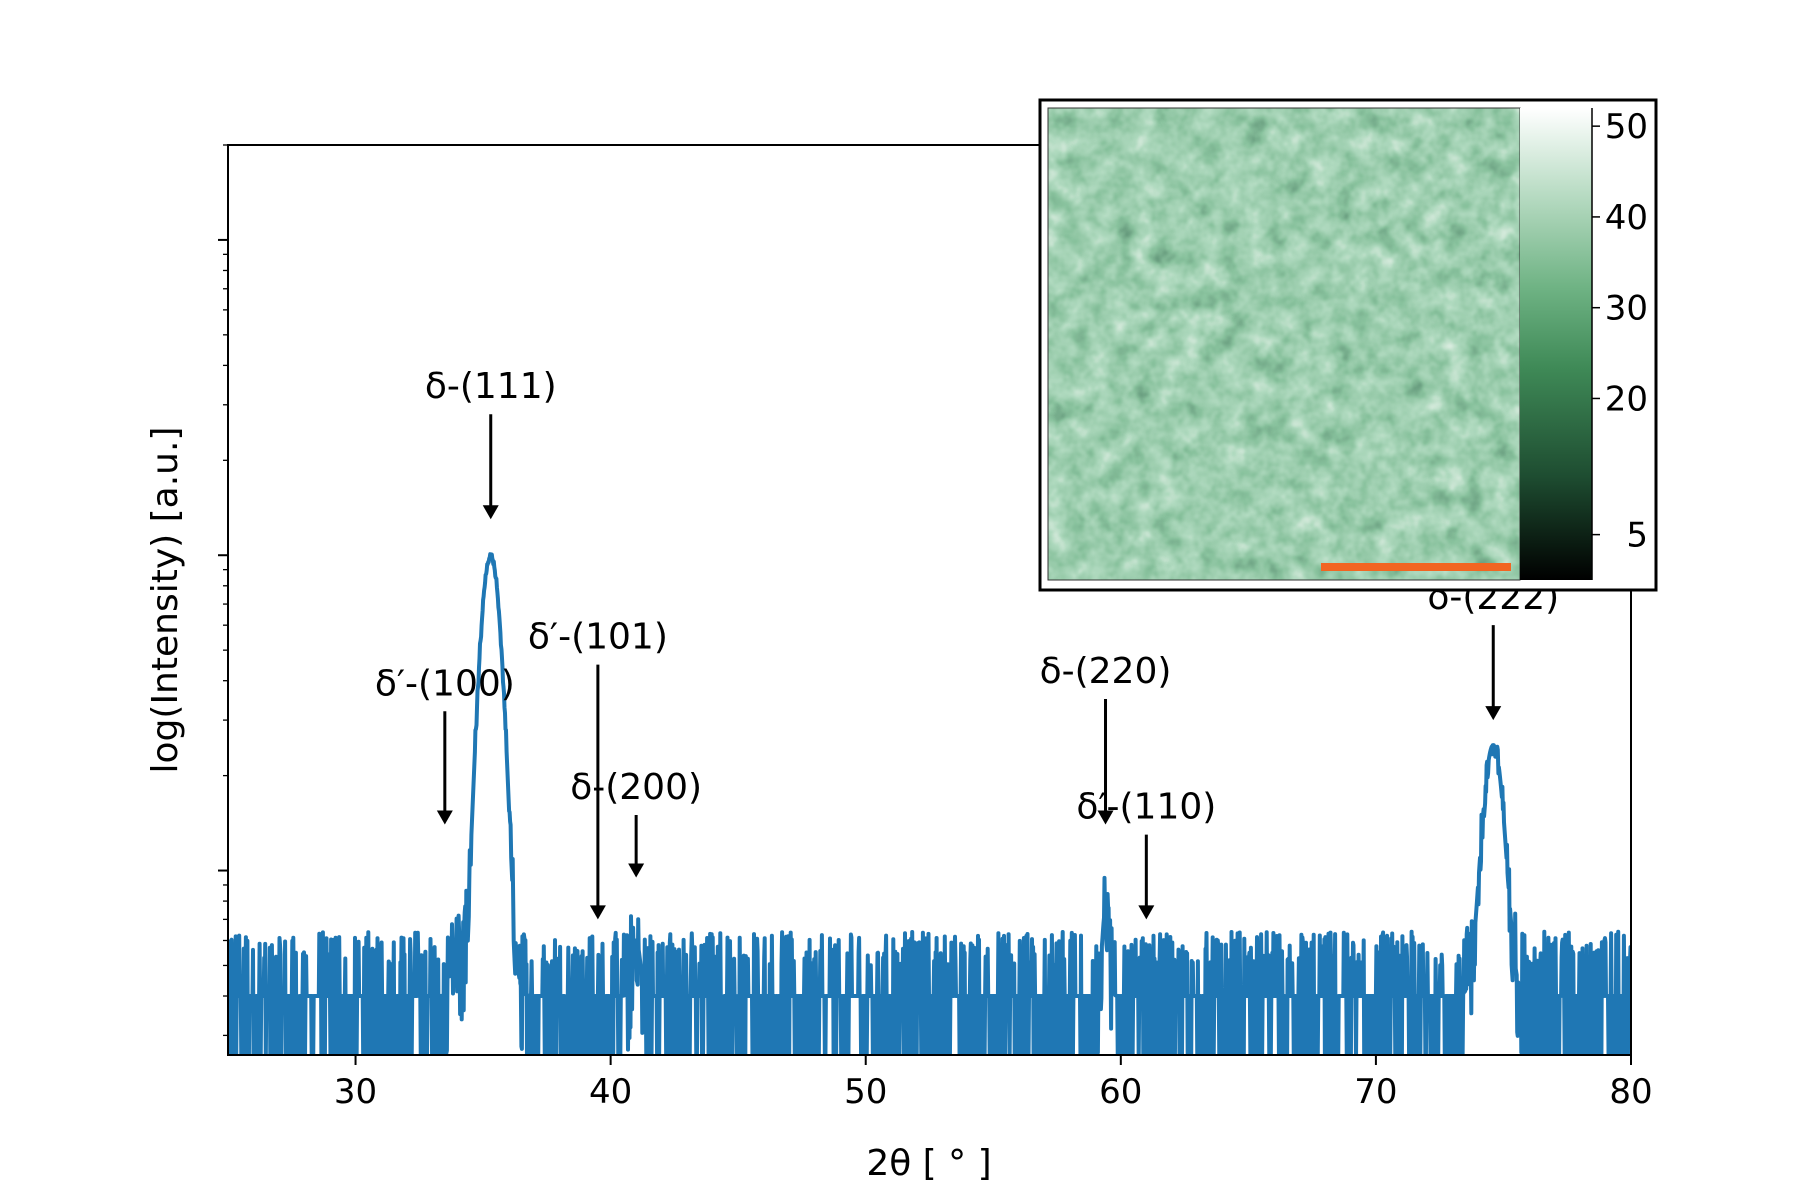 Image resolution: width=1800 pixels, height=1200 pixels. What do you see at coordinates (1375, 1092) in the screenshot?
I see `x-tick-label: 70` at bounding box center [1375, 1092].